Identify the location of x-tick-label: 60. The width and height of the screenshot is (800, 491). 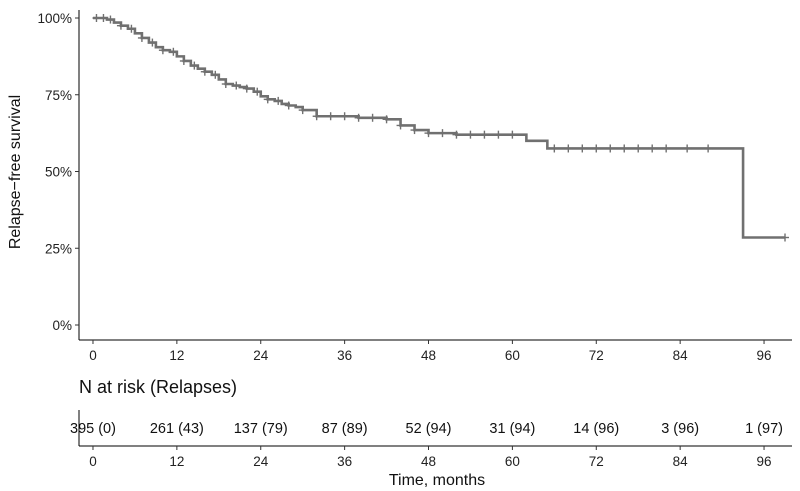
(512, 355).